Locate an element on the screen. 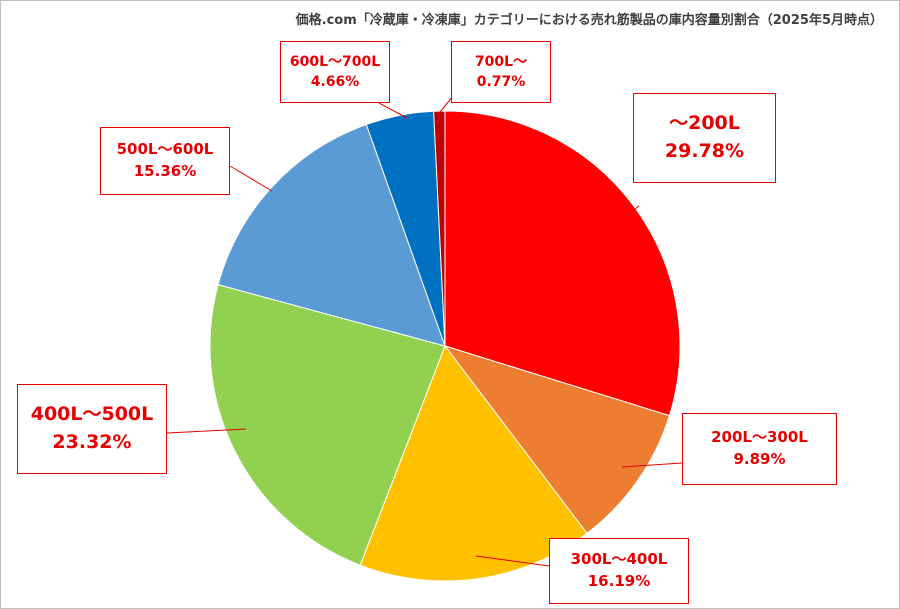  data-label-percent: 4.66% is located at coordinates (335, 82).